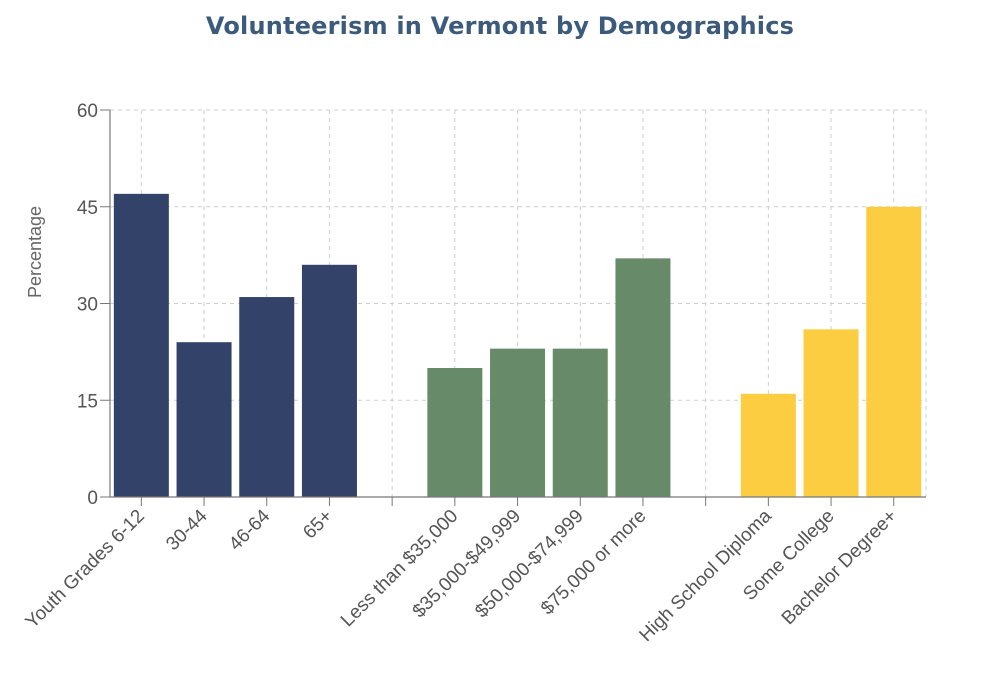 This screenshot has height=675, width=1000. I want to click on x-tick-label: 46-64, so click(250, 530).